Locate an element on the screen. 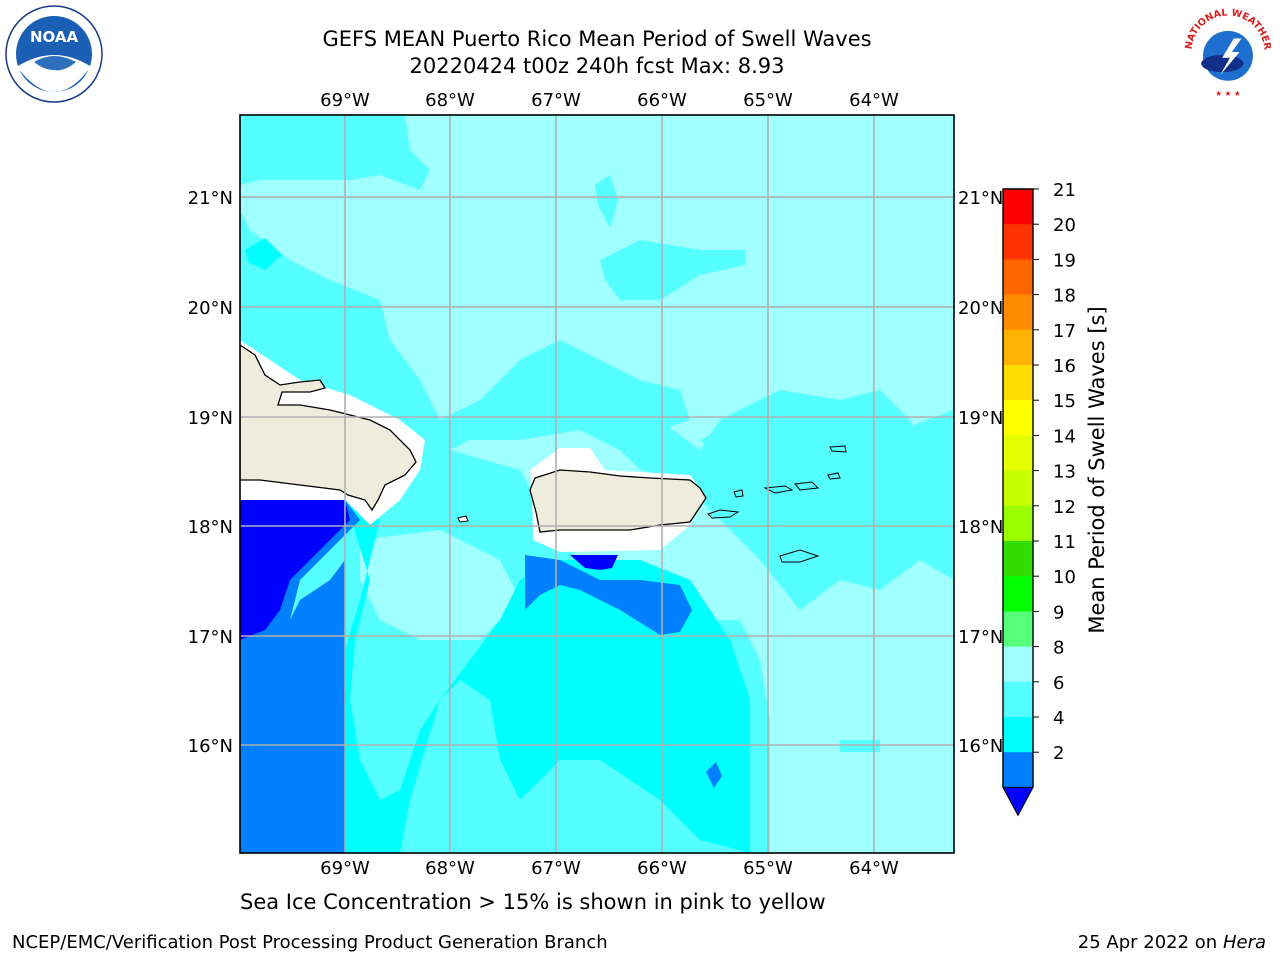 The image size is (1280, 960). lon-label-top: 66°W is located at coordinates (662, 100).